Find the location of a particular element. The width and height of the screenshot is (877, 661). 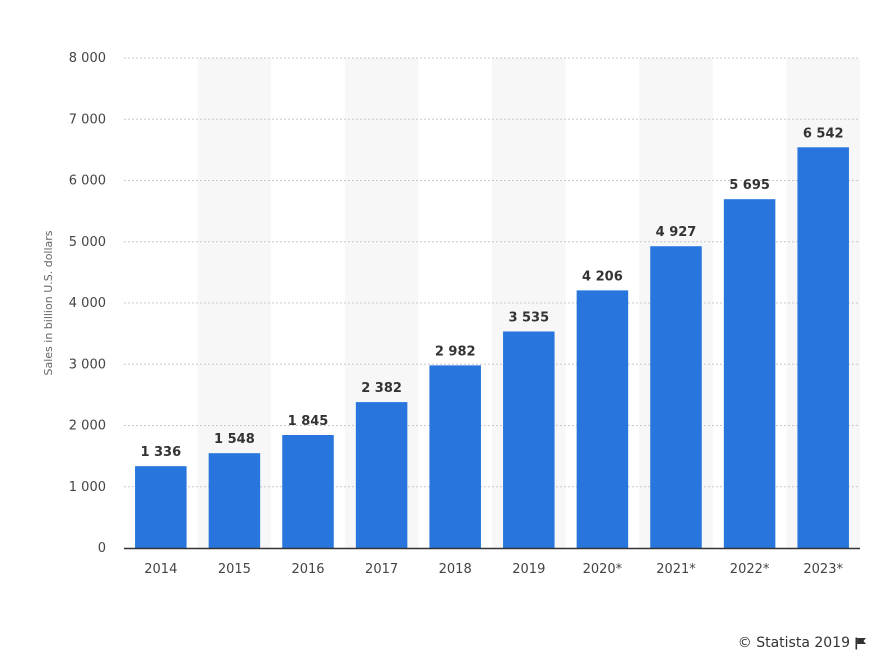

statista-credit: © Statista 2019 is located at coordinates (802, 643).